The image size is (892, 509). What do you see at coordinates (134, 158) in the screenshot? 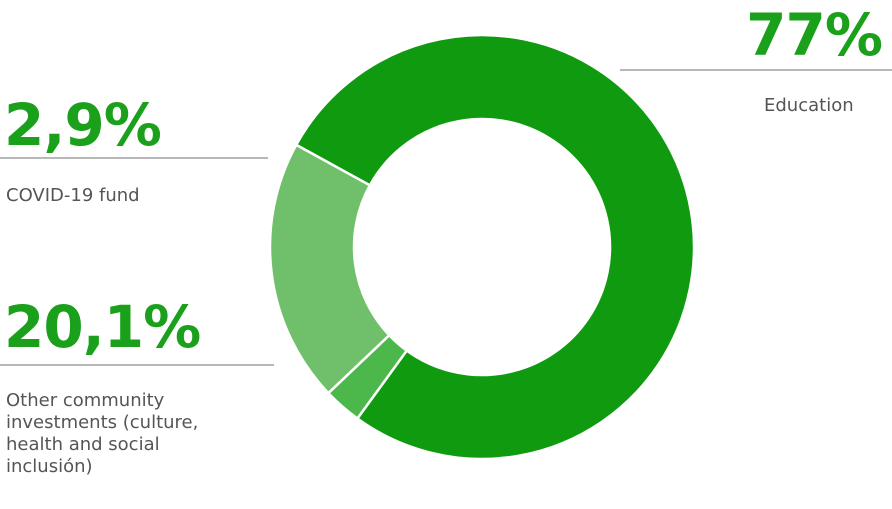
I see `covid-fund-leader-line` at bounding box center [134, 158].